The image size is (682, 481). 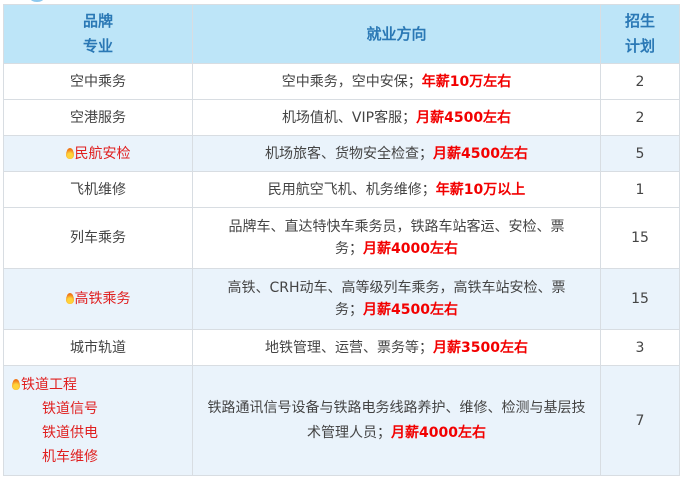 I want to click on header-text: 品牌, so click(x=97, y=21).